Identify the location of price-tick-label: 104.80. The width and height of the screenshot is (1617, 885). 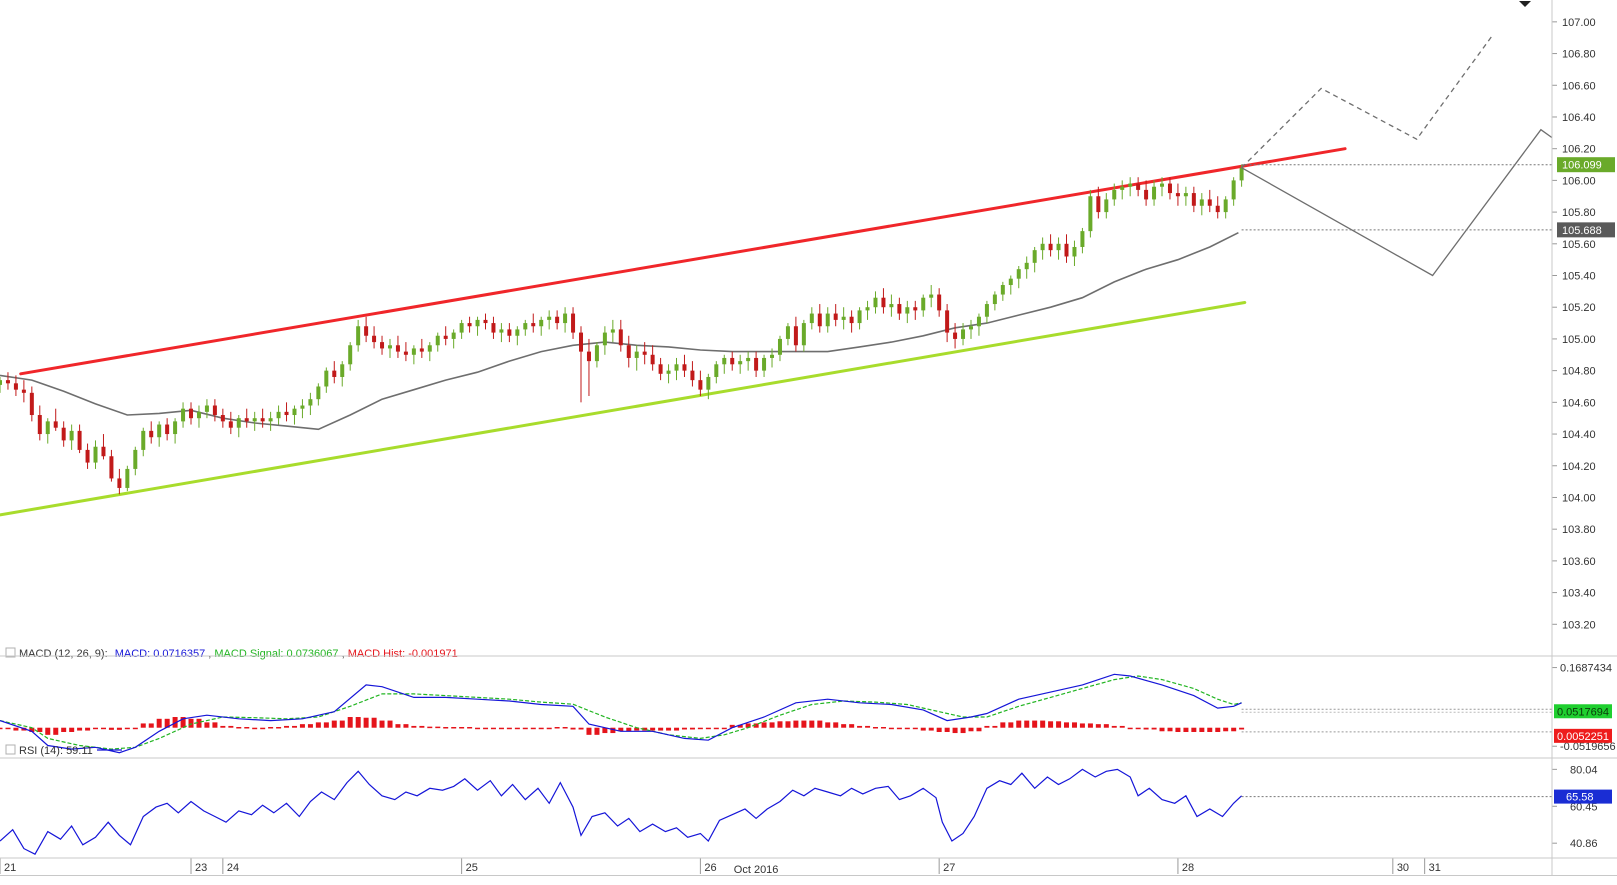
(1579, 372).